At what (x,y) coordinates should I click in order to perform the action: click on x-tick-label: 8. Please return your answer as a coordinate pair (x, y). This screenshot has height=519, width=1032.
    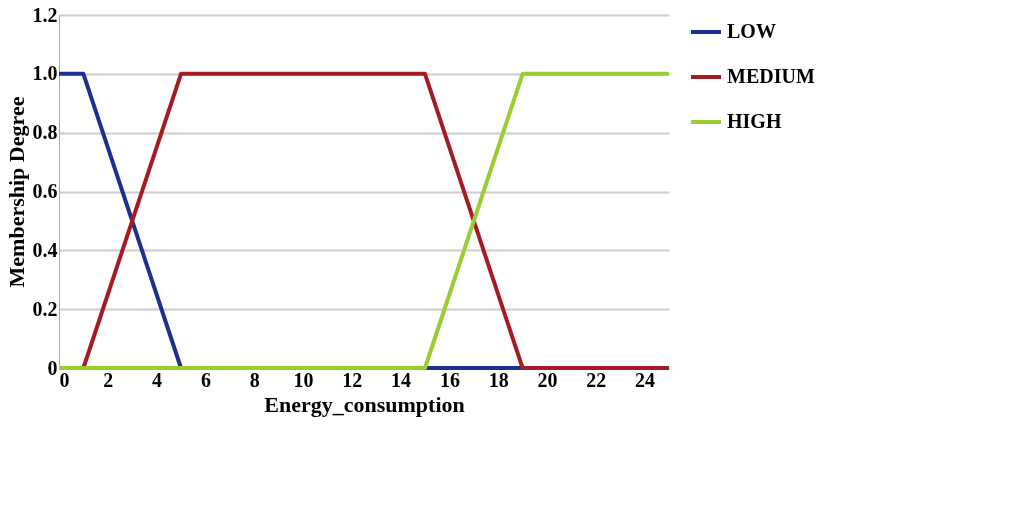
    Looking at the image, I should click on (254, 379).